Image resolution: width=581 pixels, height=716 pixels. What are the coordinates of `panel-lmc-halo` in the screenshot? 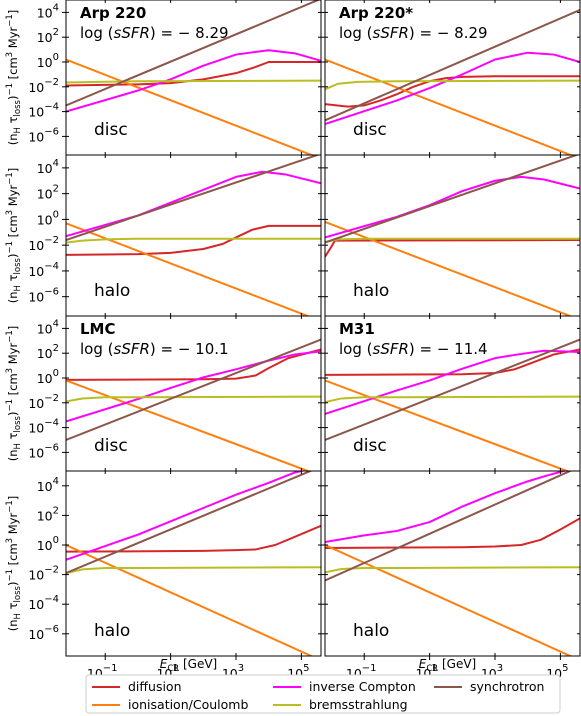 It's located at (192, 565).